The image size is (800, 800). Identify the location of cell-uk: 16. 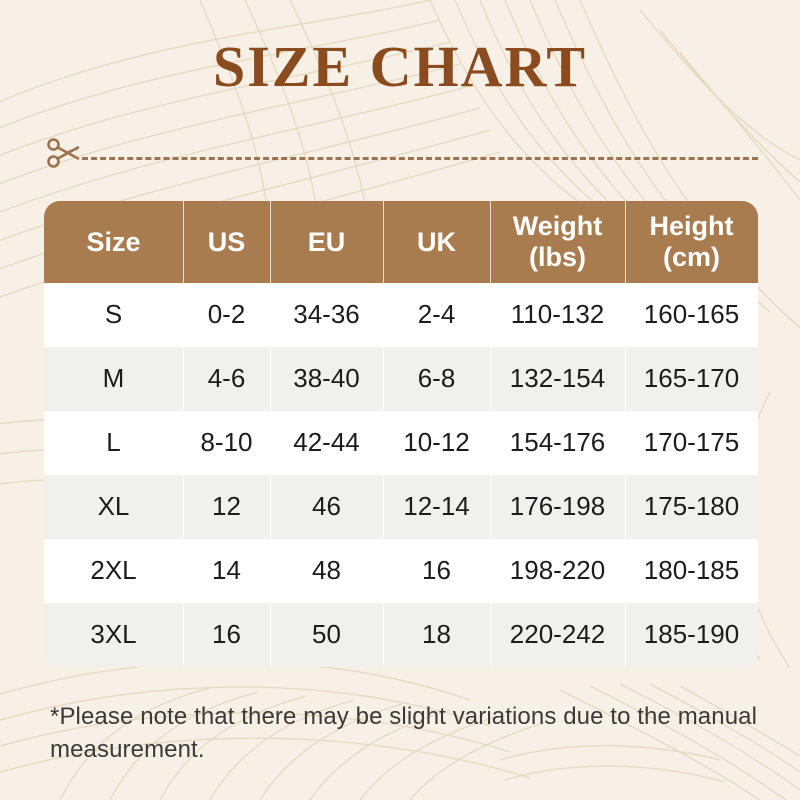
(436, 571).